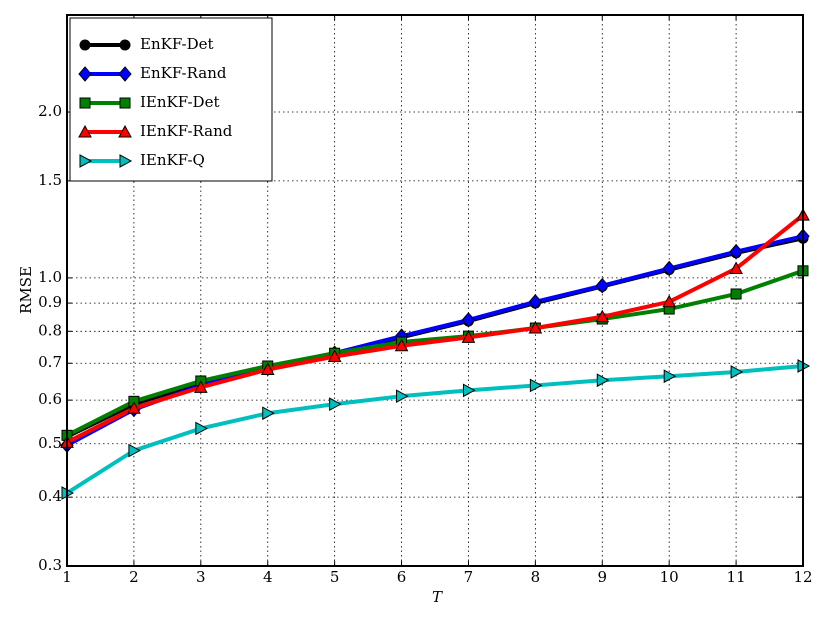 The image size is (830, 623). Describe the element at coordinates (536, 577) in the screenshot. I see `x-tick-label: 8` at that location.